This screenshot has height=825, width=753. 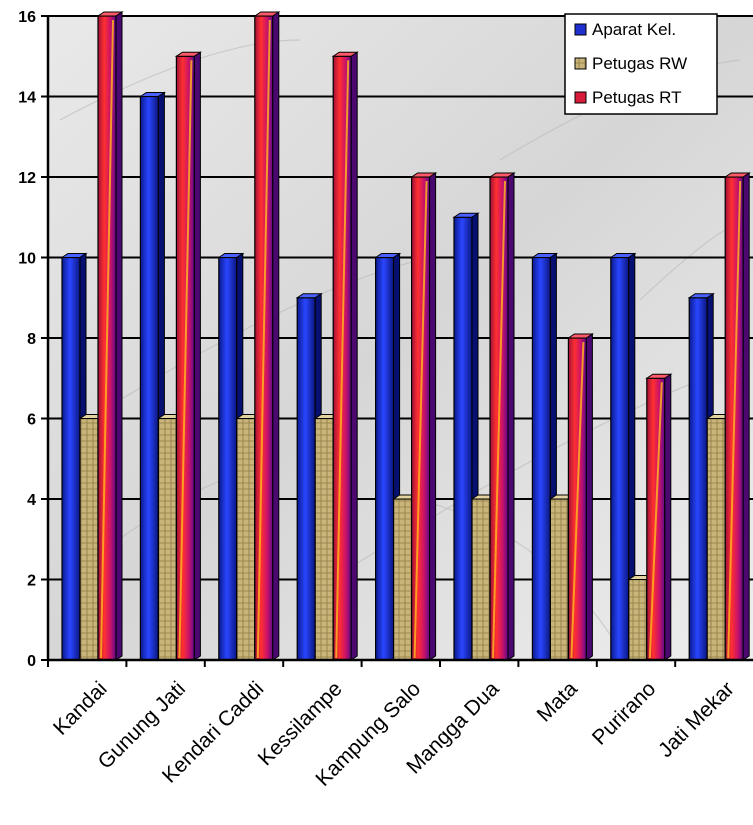 I want to click on y-tick-label: 4, so click(x=31, y=500).